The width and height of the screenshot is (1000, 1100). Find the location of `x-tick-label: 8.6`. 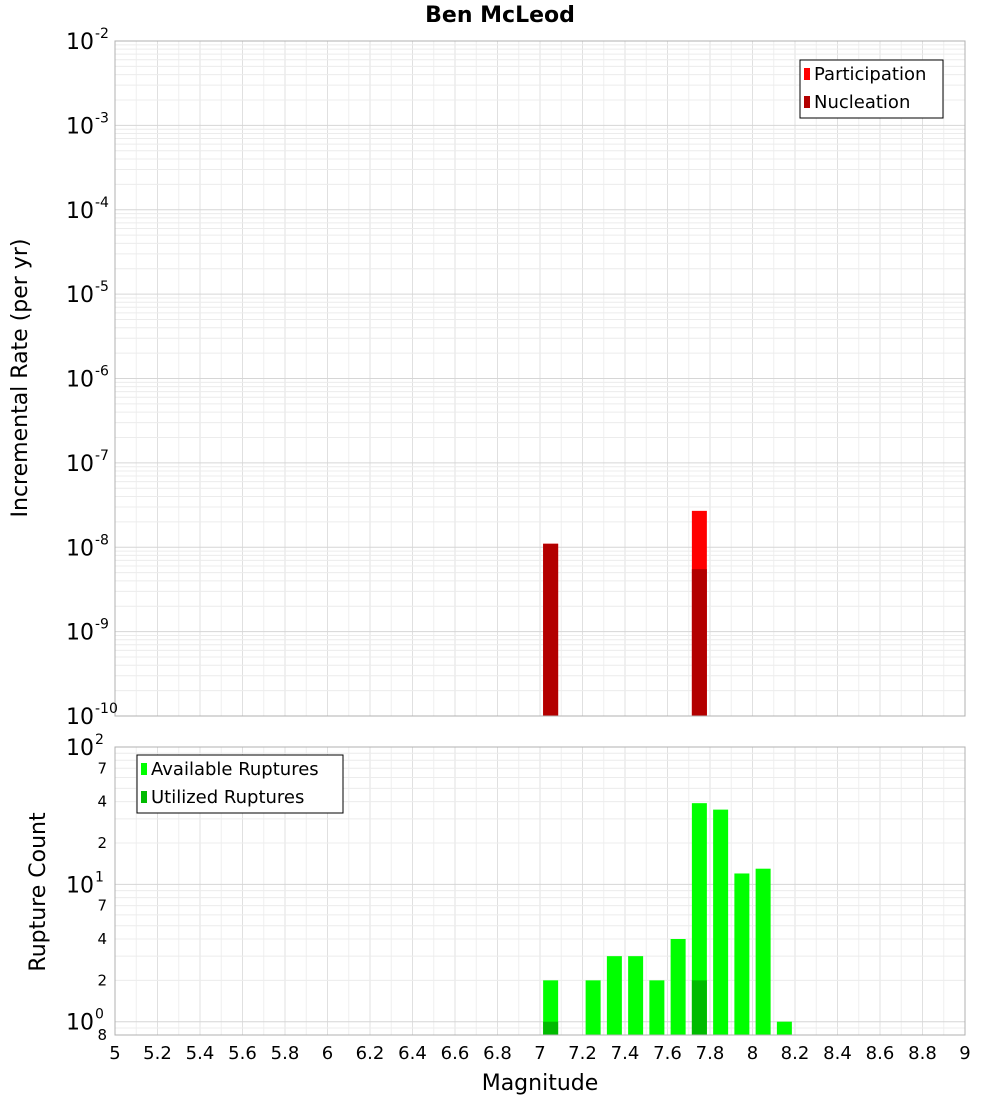

x-tick-label: 8.6 is located at coordinates (880, 1053).